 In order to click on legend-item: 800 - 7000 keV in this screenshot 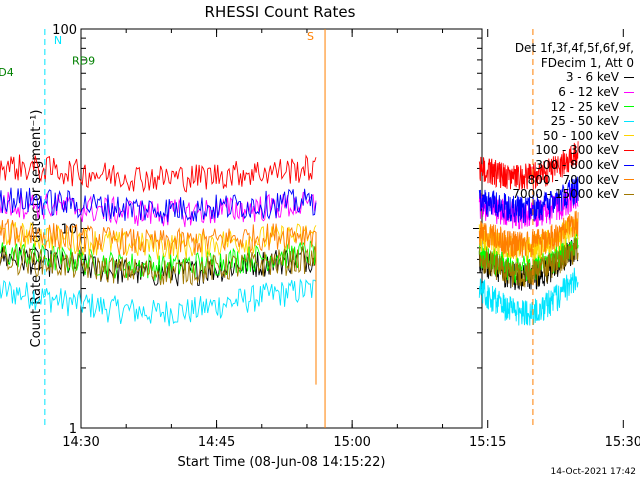, I will do `click(558, 179)`.